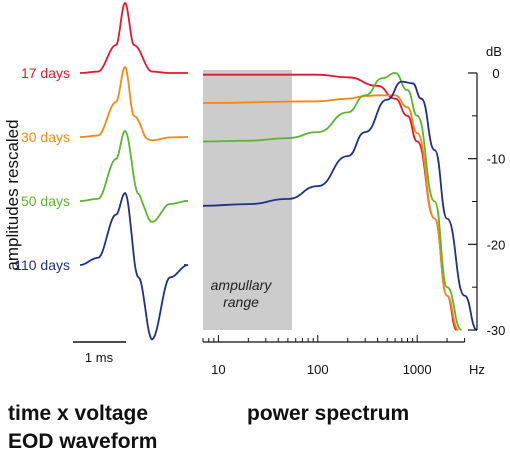 This screenshot has width=510, height=456. I want to click on x-axis-unit-label: Hz, so click(477, 369).